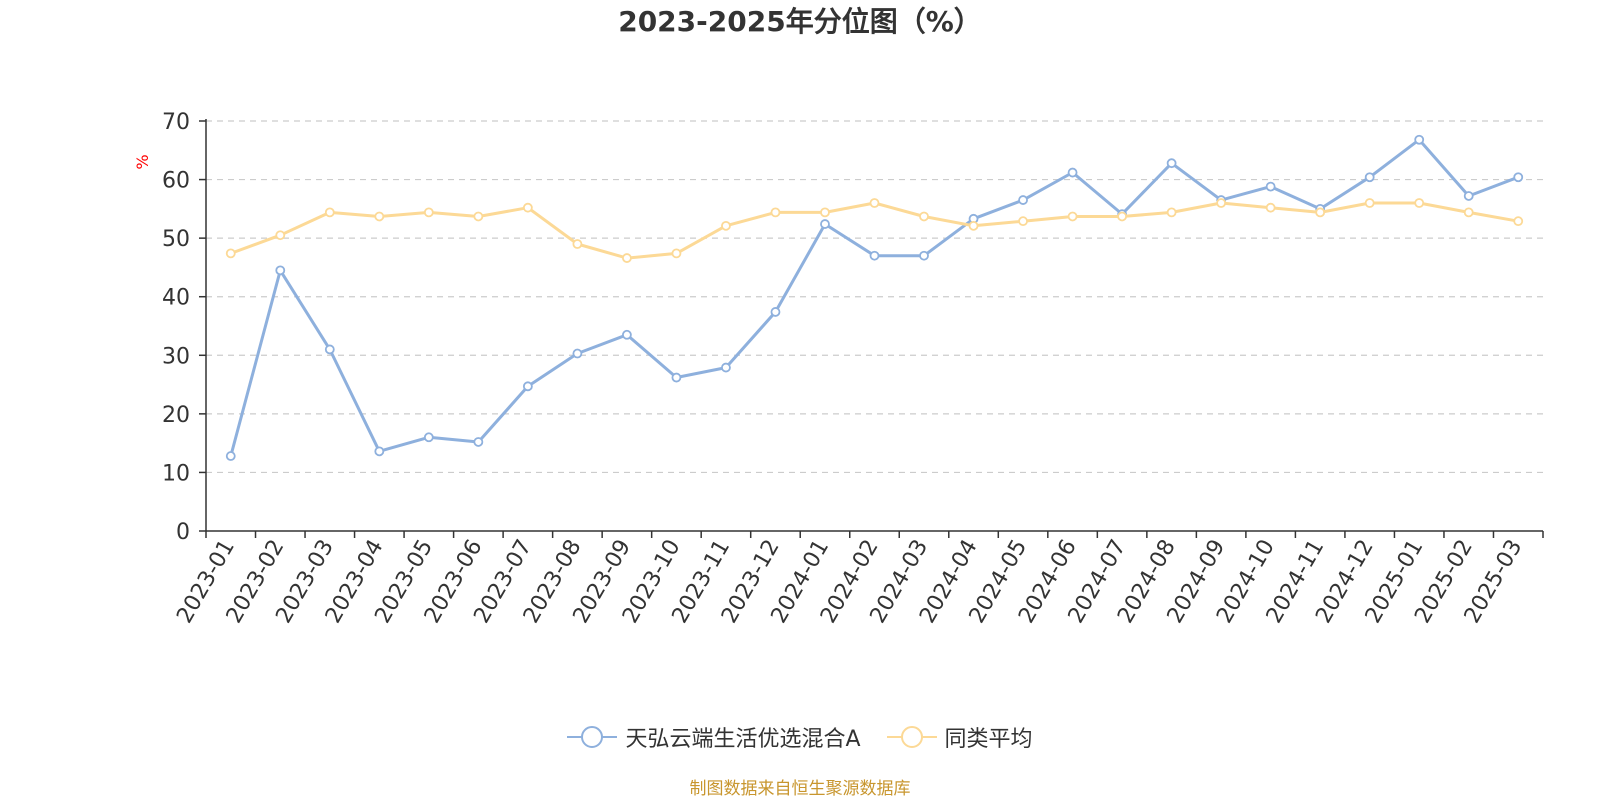 The width and height of the screenshot is (1600, 800). I want to click on legend-item-average: 同类平均, so click(959, 737).